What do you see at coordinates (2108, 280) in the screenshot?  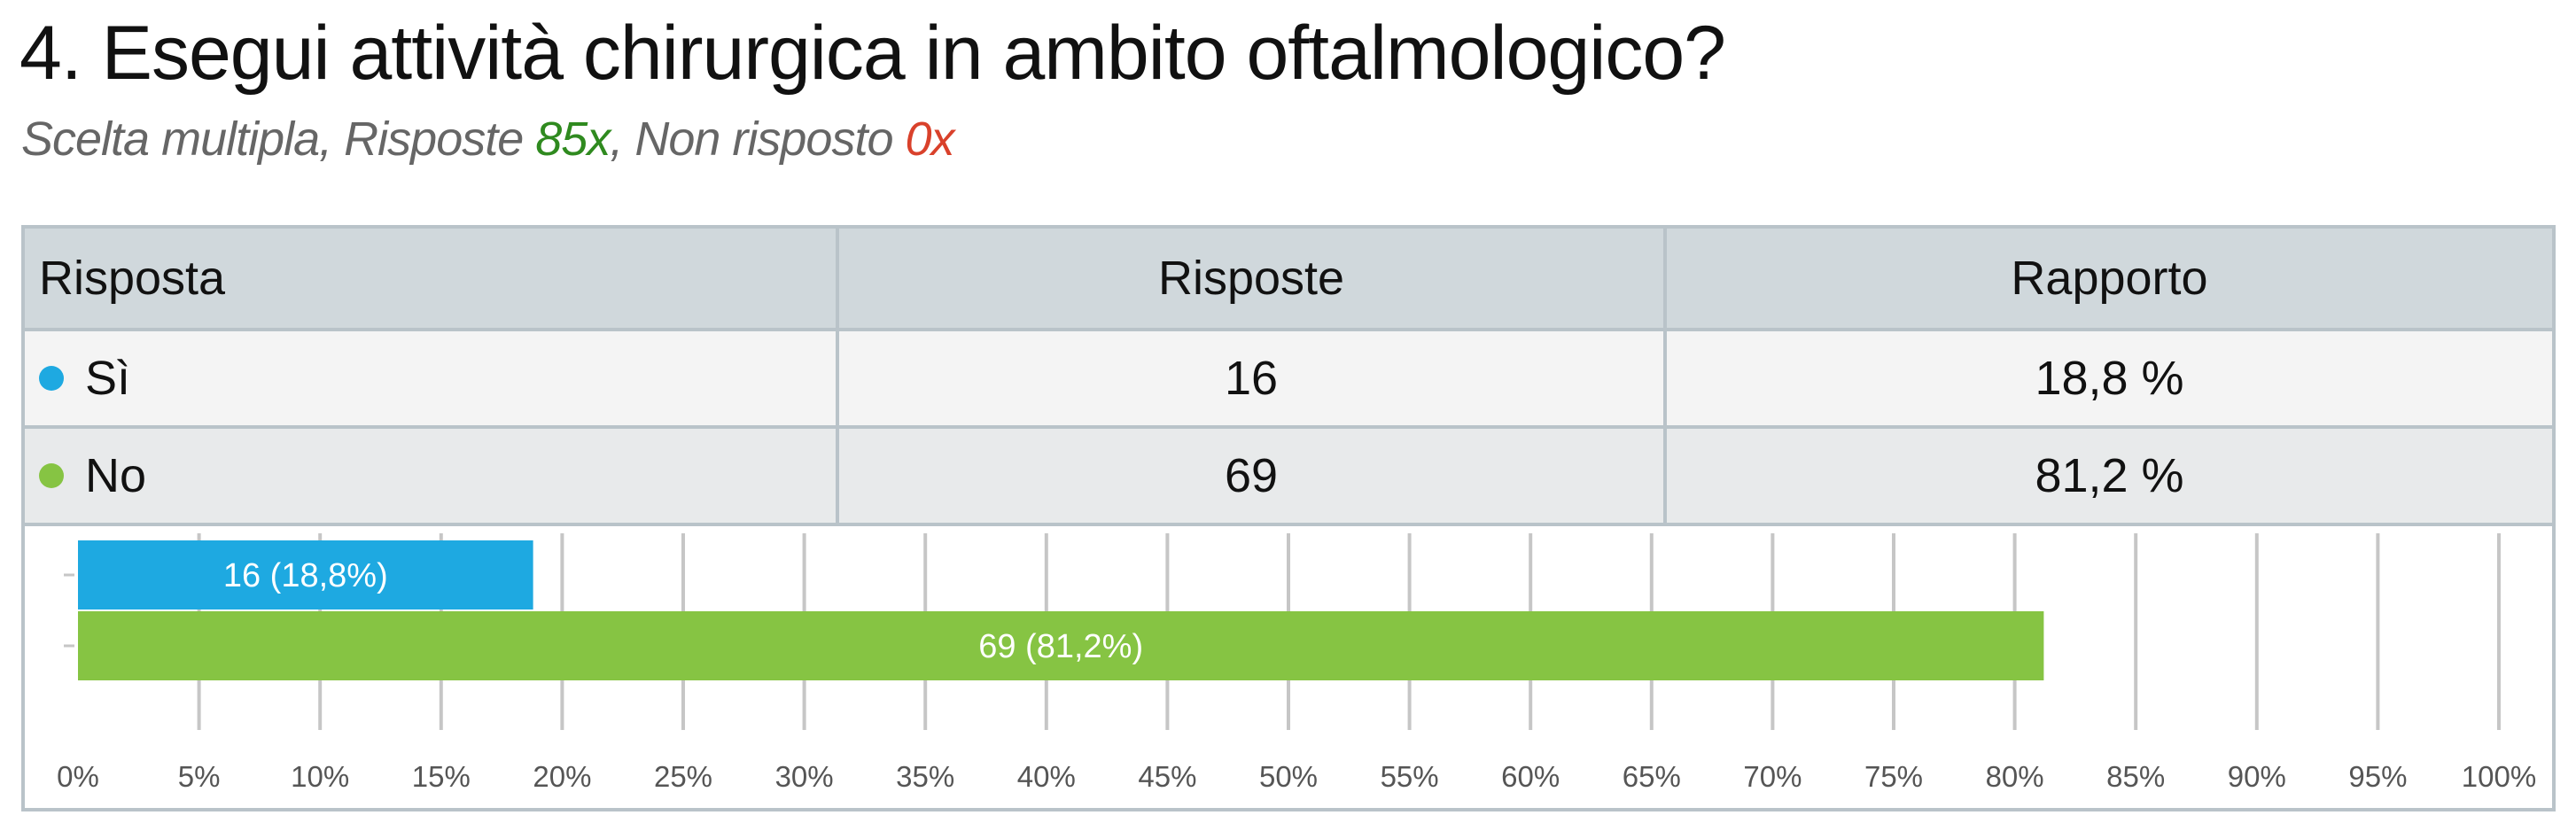 I see `header-ratio: Rapporto` at bounding box center [2108, 280].